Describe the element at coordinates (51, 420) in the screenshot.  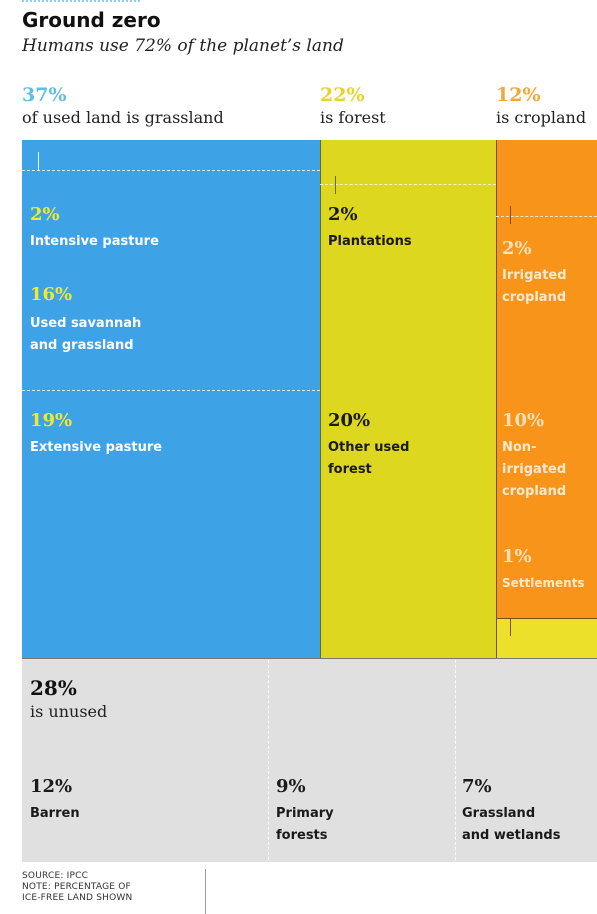
I see `extensive-pasture-pct: 19%` at that location.